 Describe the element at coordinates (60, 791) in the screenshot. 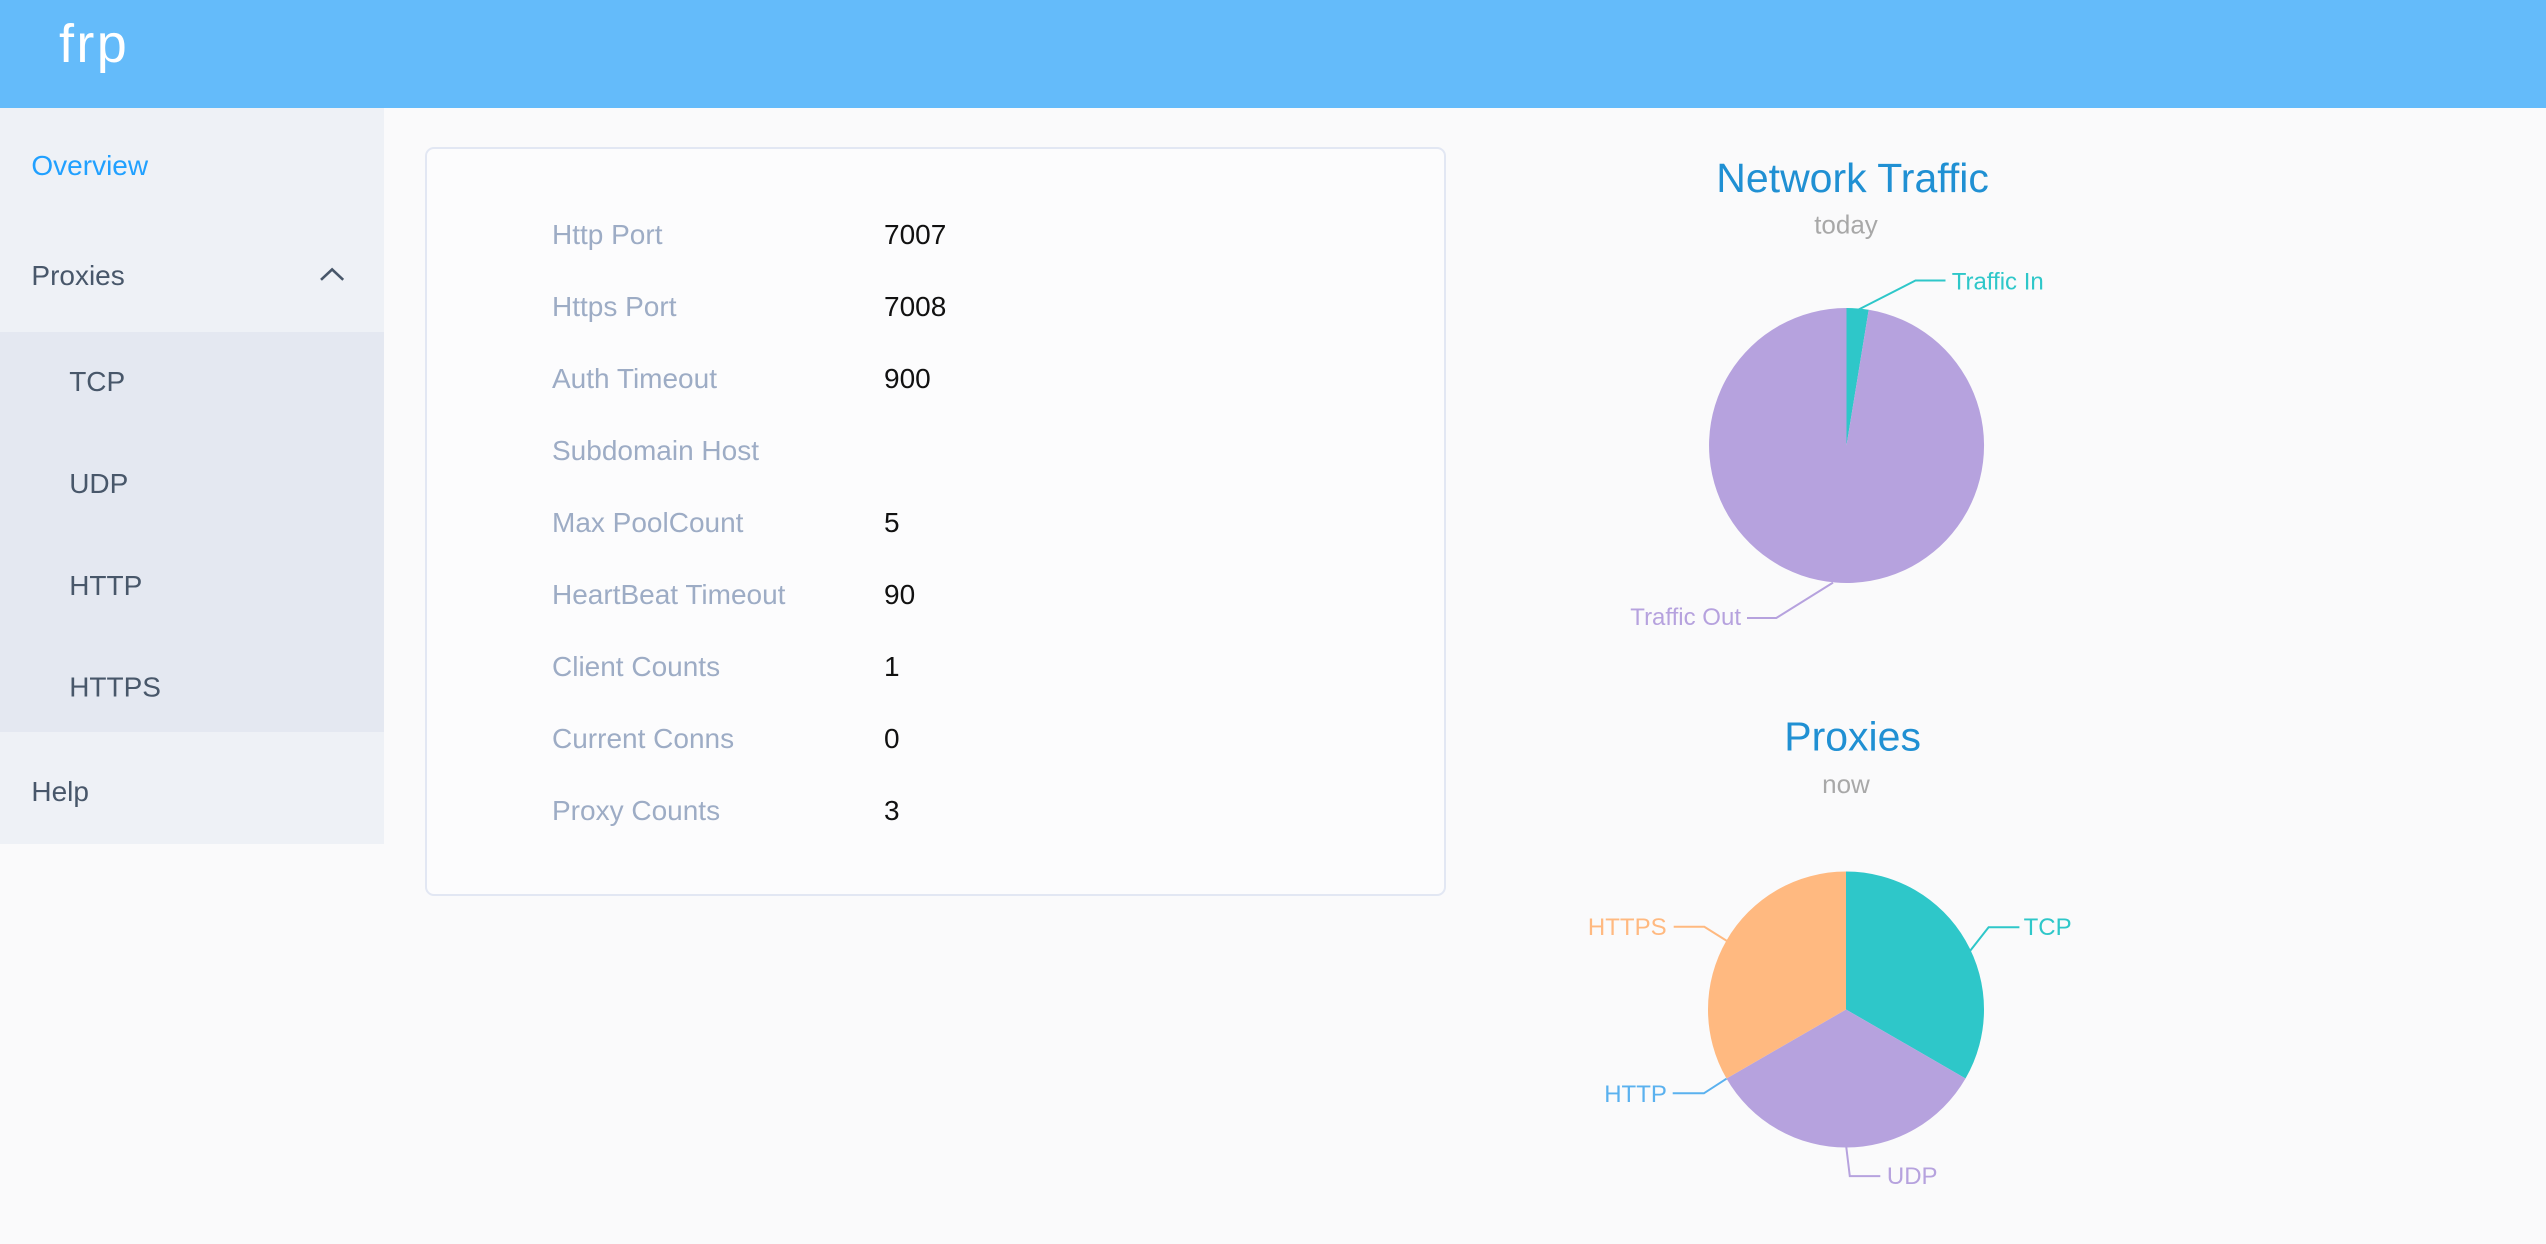

I see `svg-text: Help` at that location.